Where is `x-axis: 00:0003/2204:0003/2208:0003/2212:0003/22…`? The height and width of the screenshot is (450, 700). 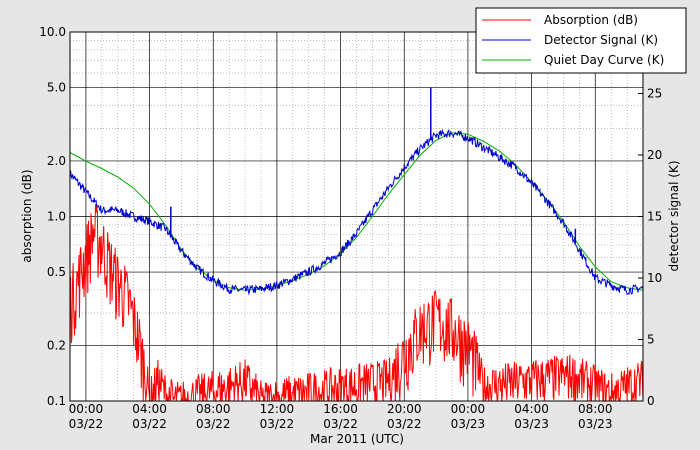
x-axis: 00:0003/2204:0003/2208:0003/2212:0003/22… is located at coordinates (341, 416).